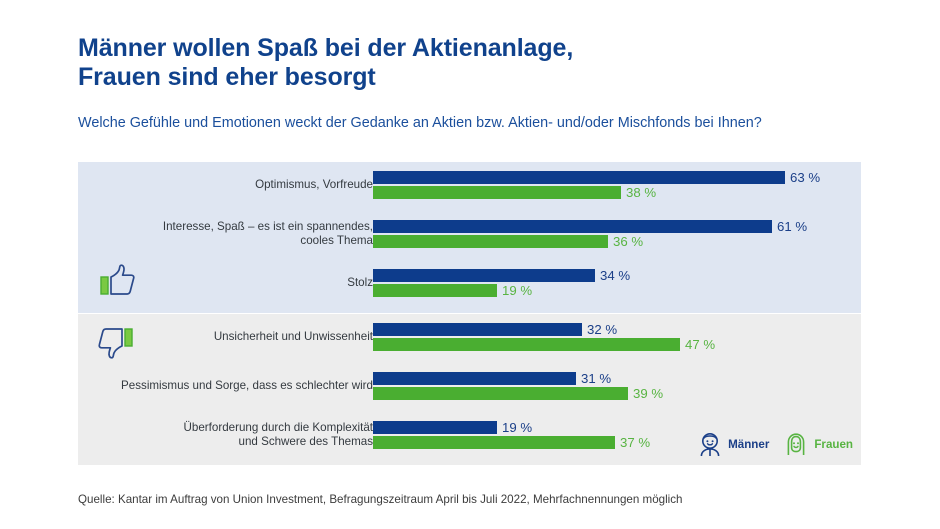 This screenshot has height=529, width=940. I want to click on bar-group-women: 47 %, so click(544, 344).